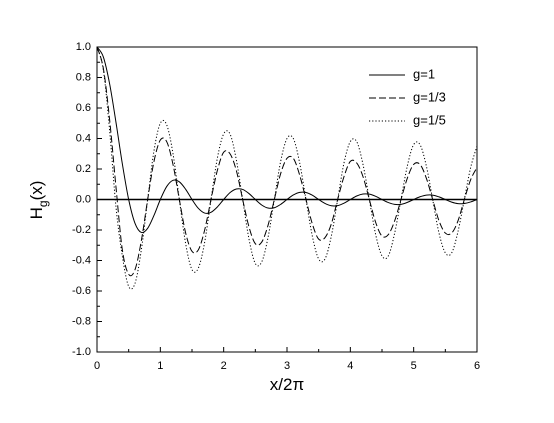 The width and height of the screenshot is (554, 423). Describe the element at coordinates (81, 321) in the screenshot. I see `y-tick-label: -0.8` at that location.